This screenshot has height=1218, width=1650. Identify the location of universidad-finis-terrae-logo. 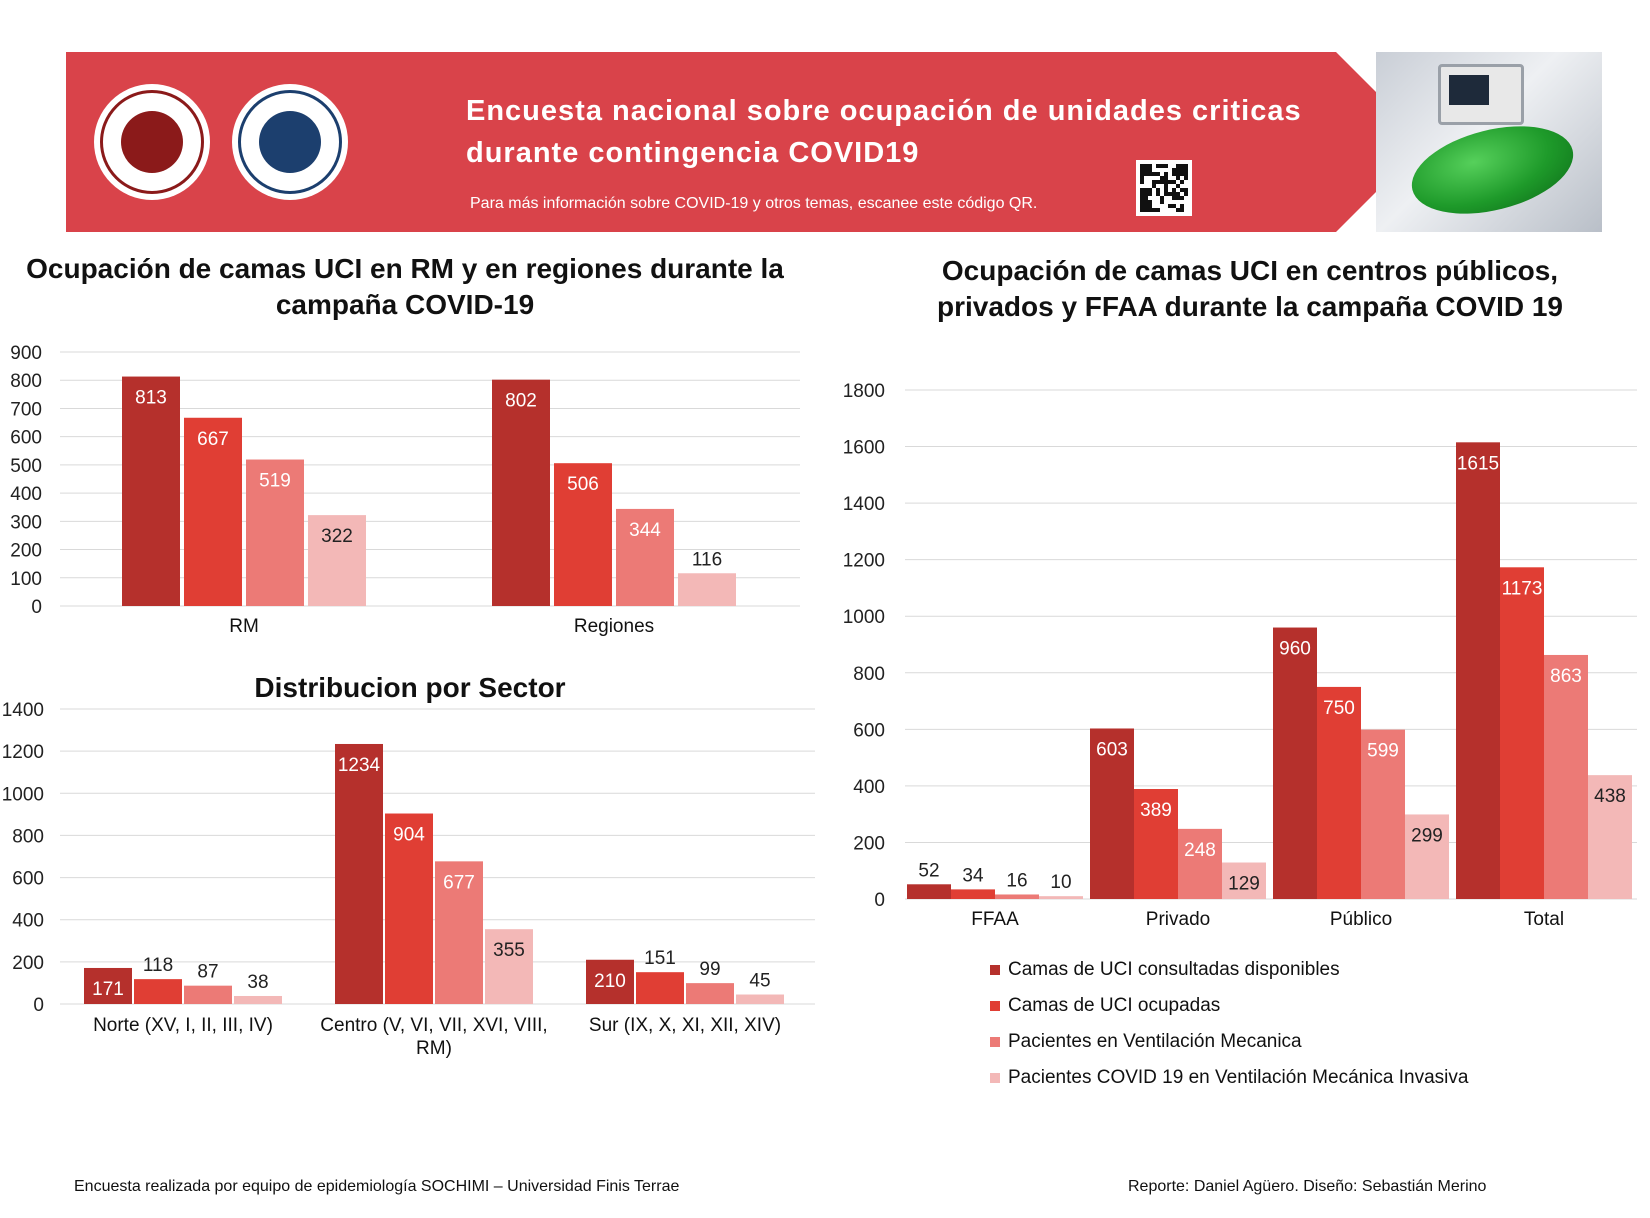
(290, 142).